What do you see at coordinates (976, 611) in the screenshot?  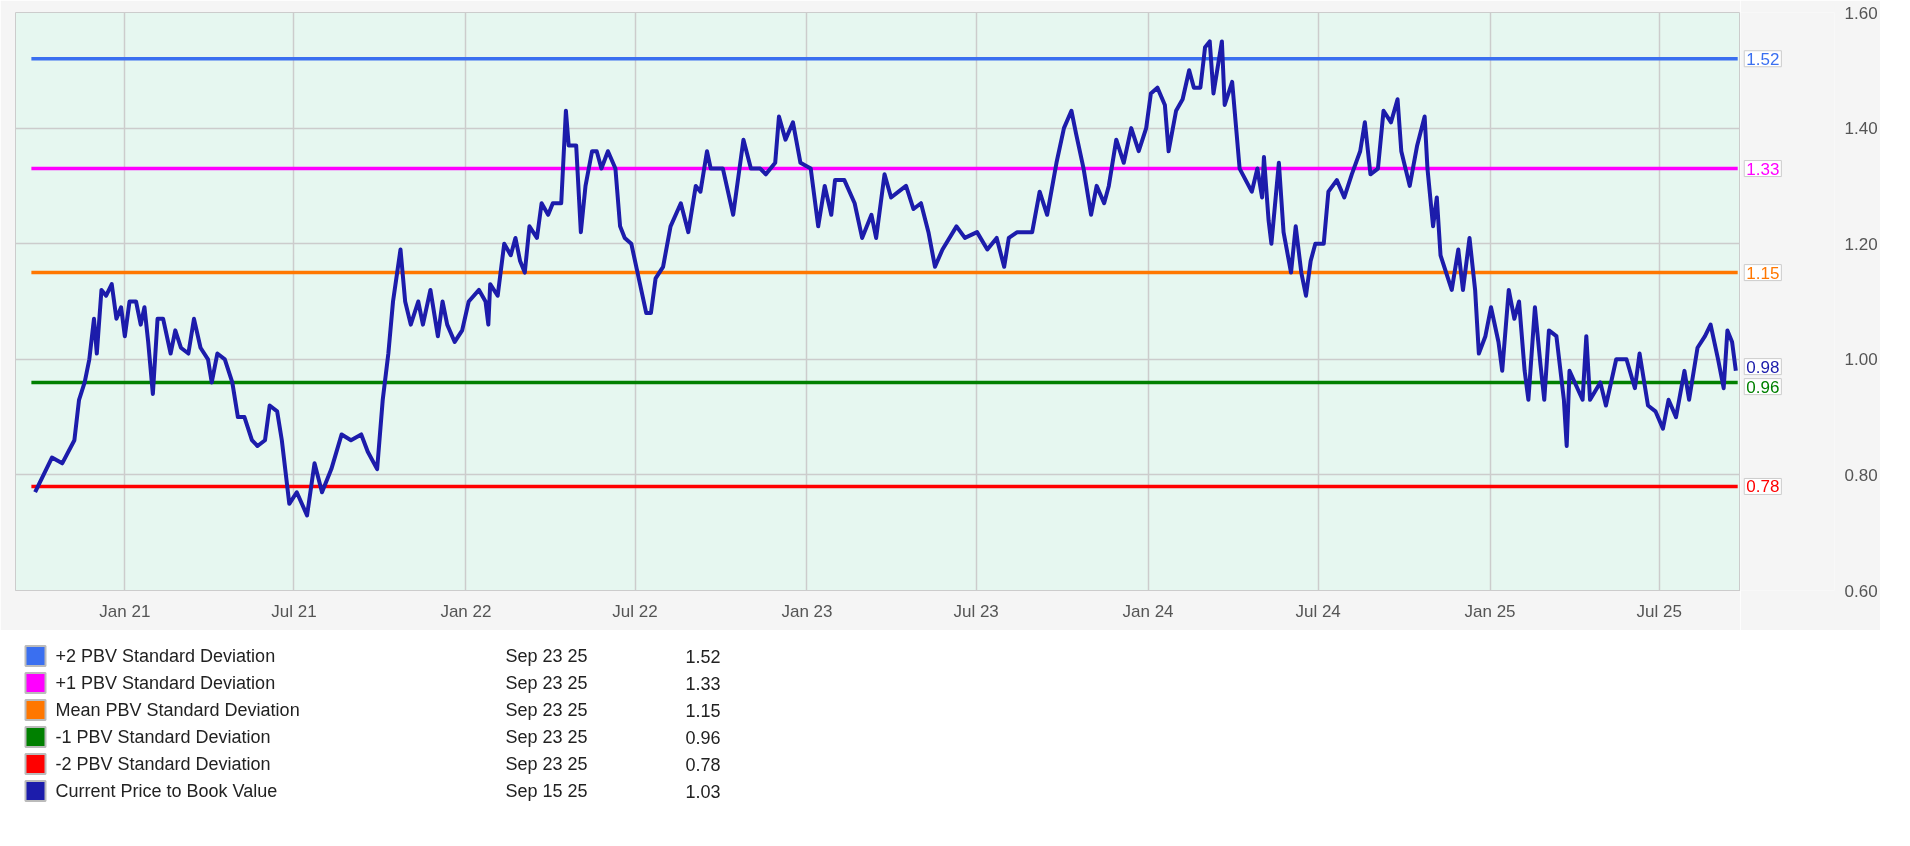 I see `x-tick-label: Jul 23` at bounding box center [976, 611].